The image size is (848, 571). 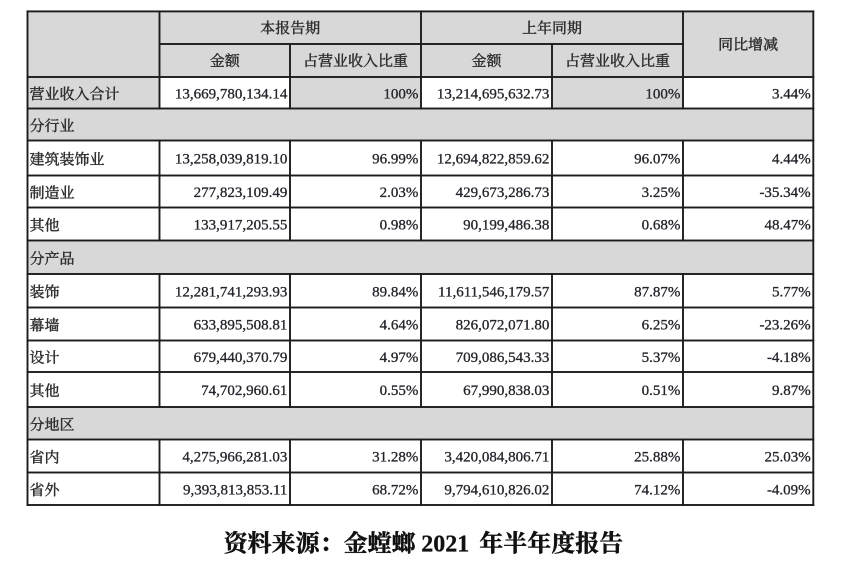 What do you see at coordinates (231, 94) in the screenshot?
I see `svg-text: 13,669,780,134.14` at bounding box center [231, 94].